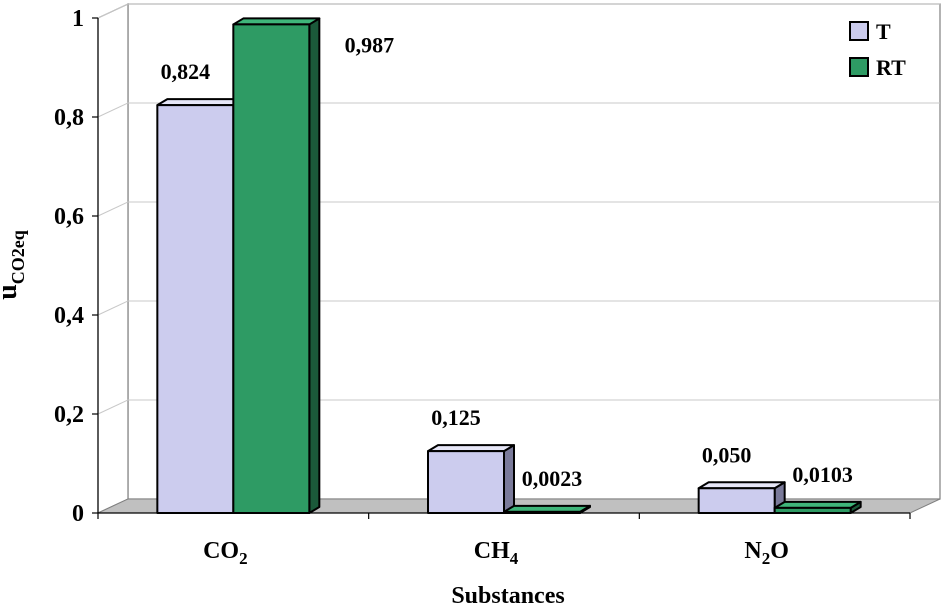 Image resolution: width=945 pixels, height=607 pixels. What do you see at coordinates (822, 474) in the screenshot?
I see `data-label: 0,0103` at bounding box center [822, 474].